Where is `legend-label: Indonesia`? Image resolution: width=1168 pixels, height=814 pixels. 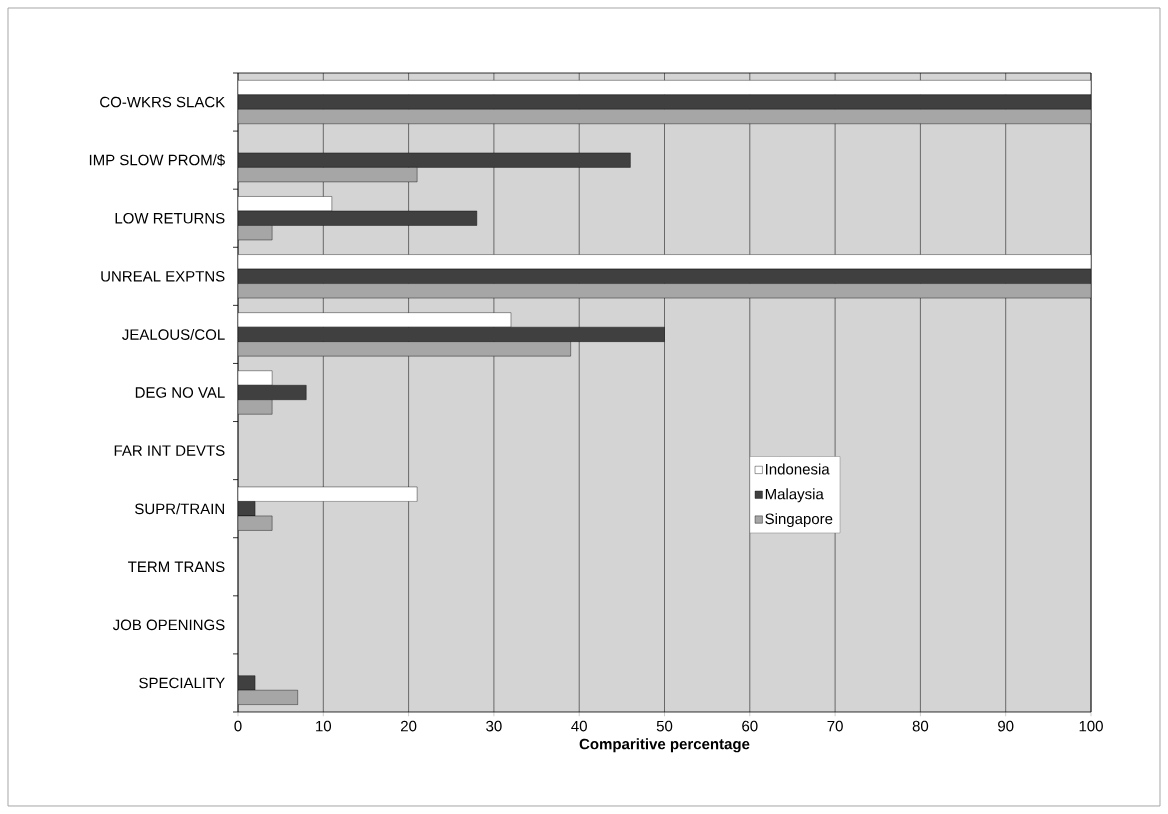
legend-label: Indonesia is located at coordinates (798, 469).